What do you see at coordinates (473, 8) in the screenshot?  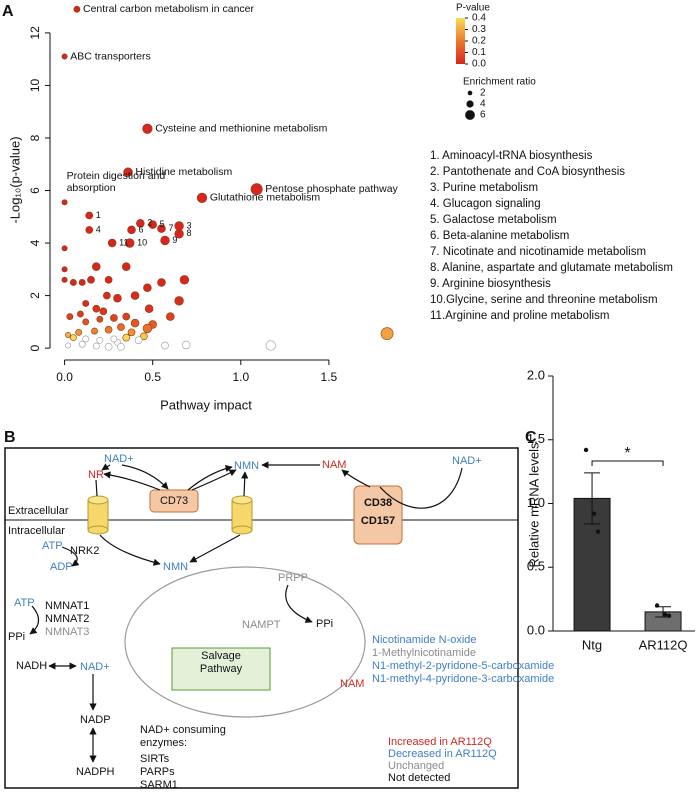 I see `color-legend-title: P-value` at bounding box center [473, 8].